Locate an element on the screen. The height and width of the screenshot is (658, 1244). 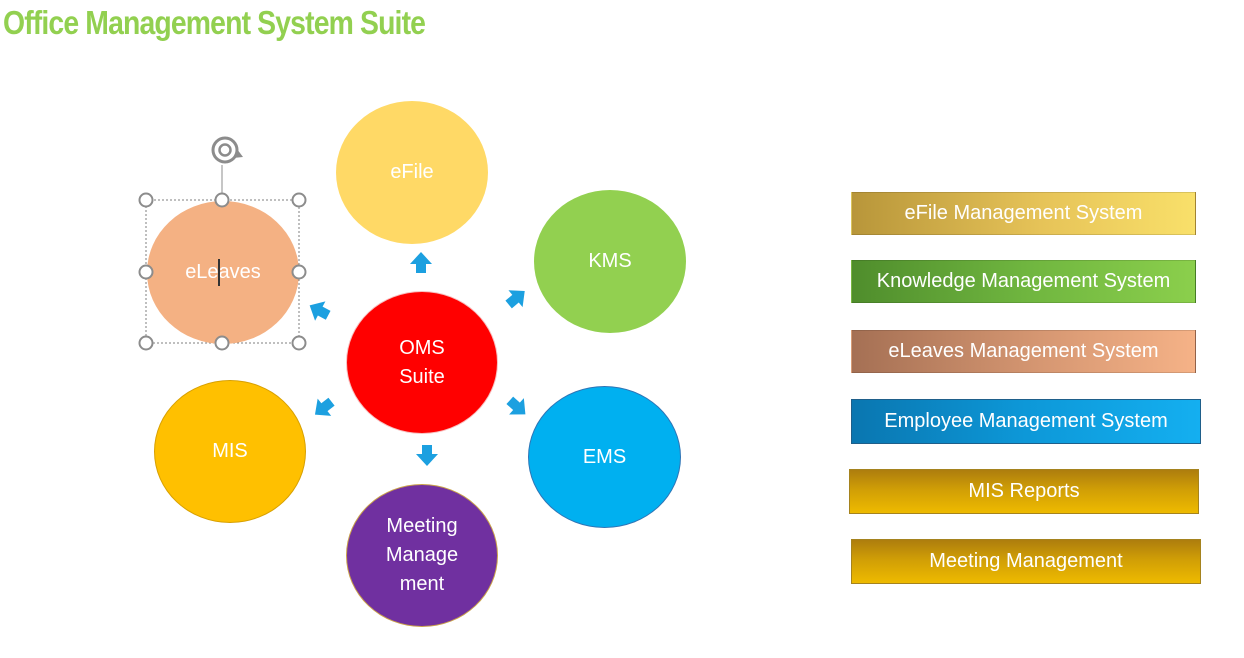
legend-meeting: Meeting Management is located at coordinates (1026, 561).